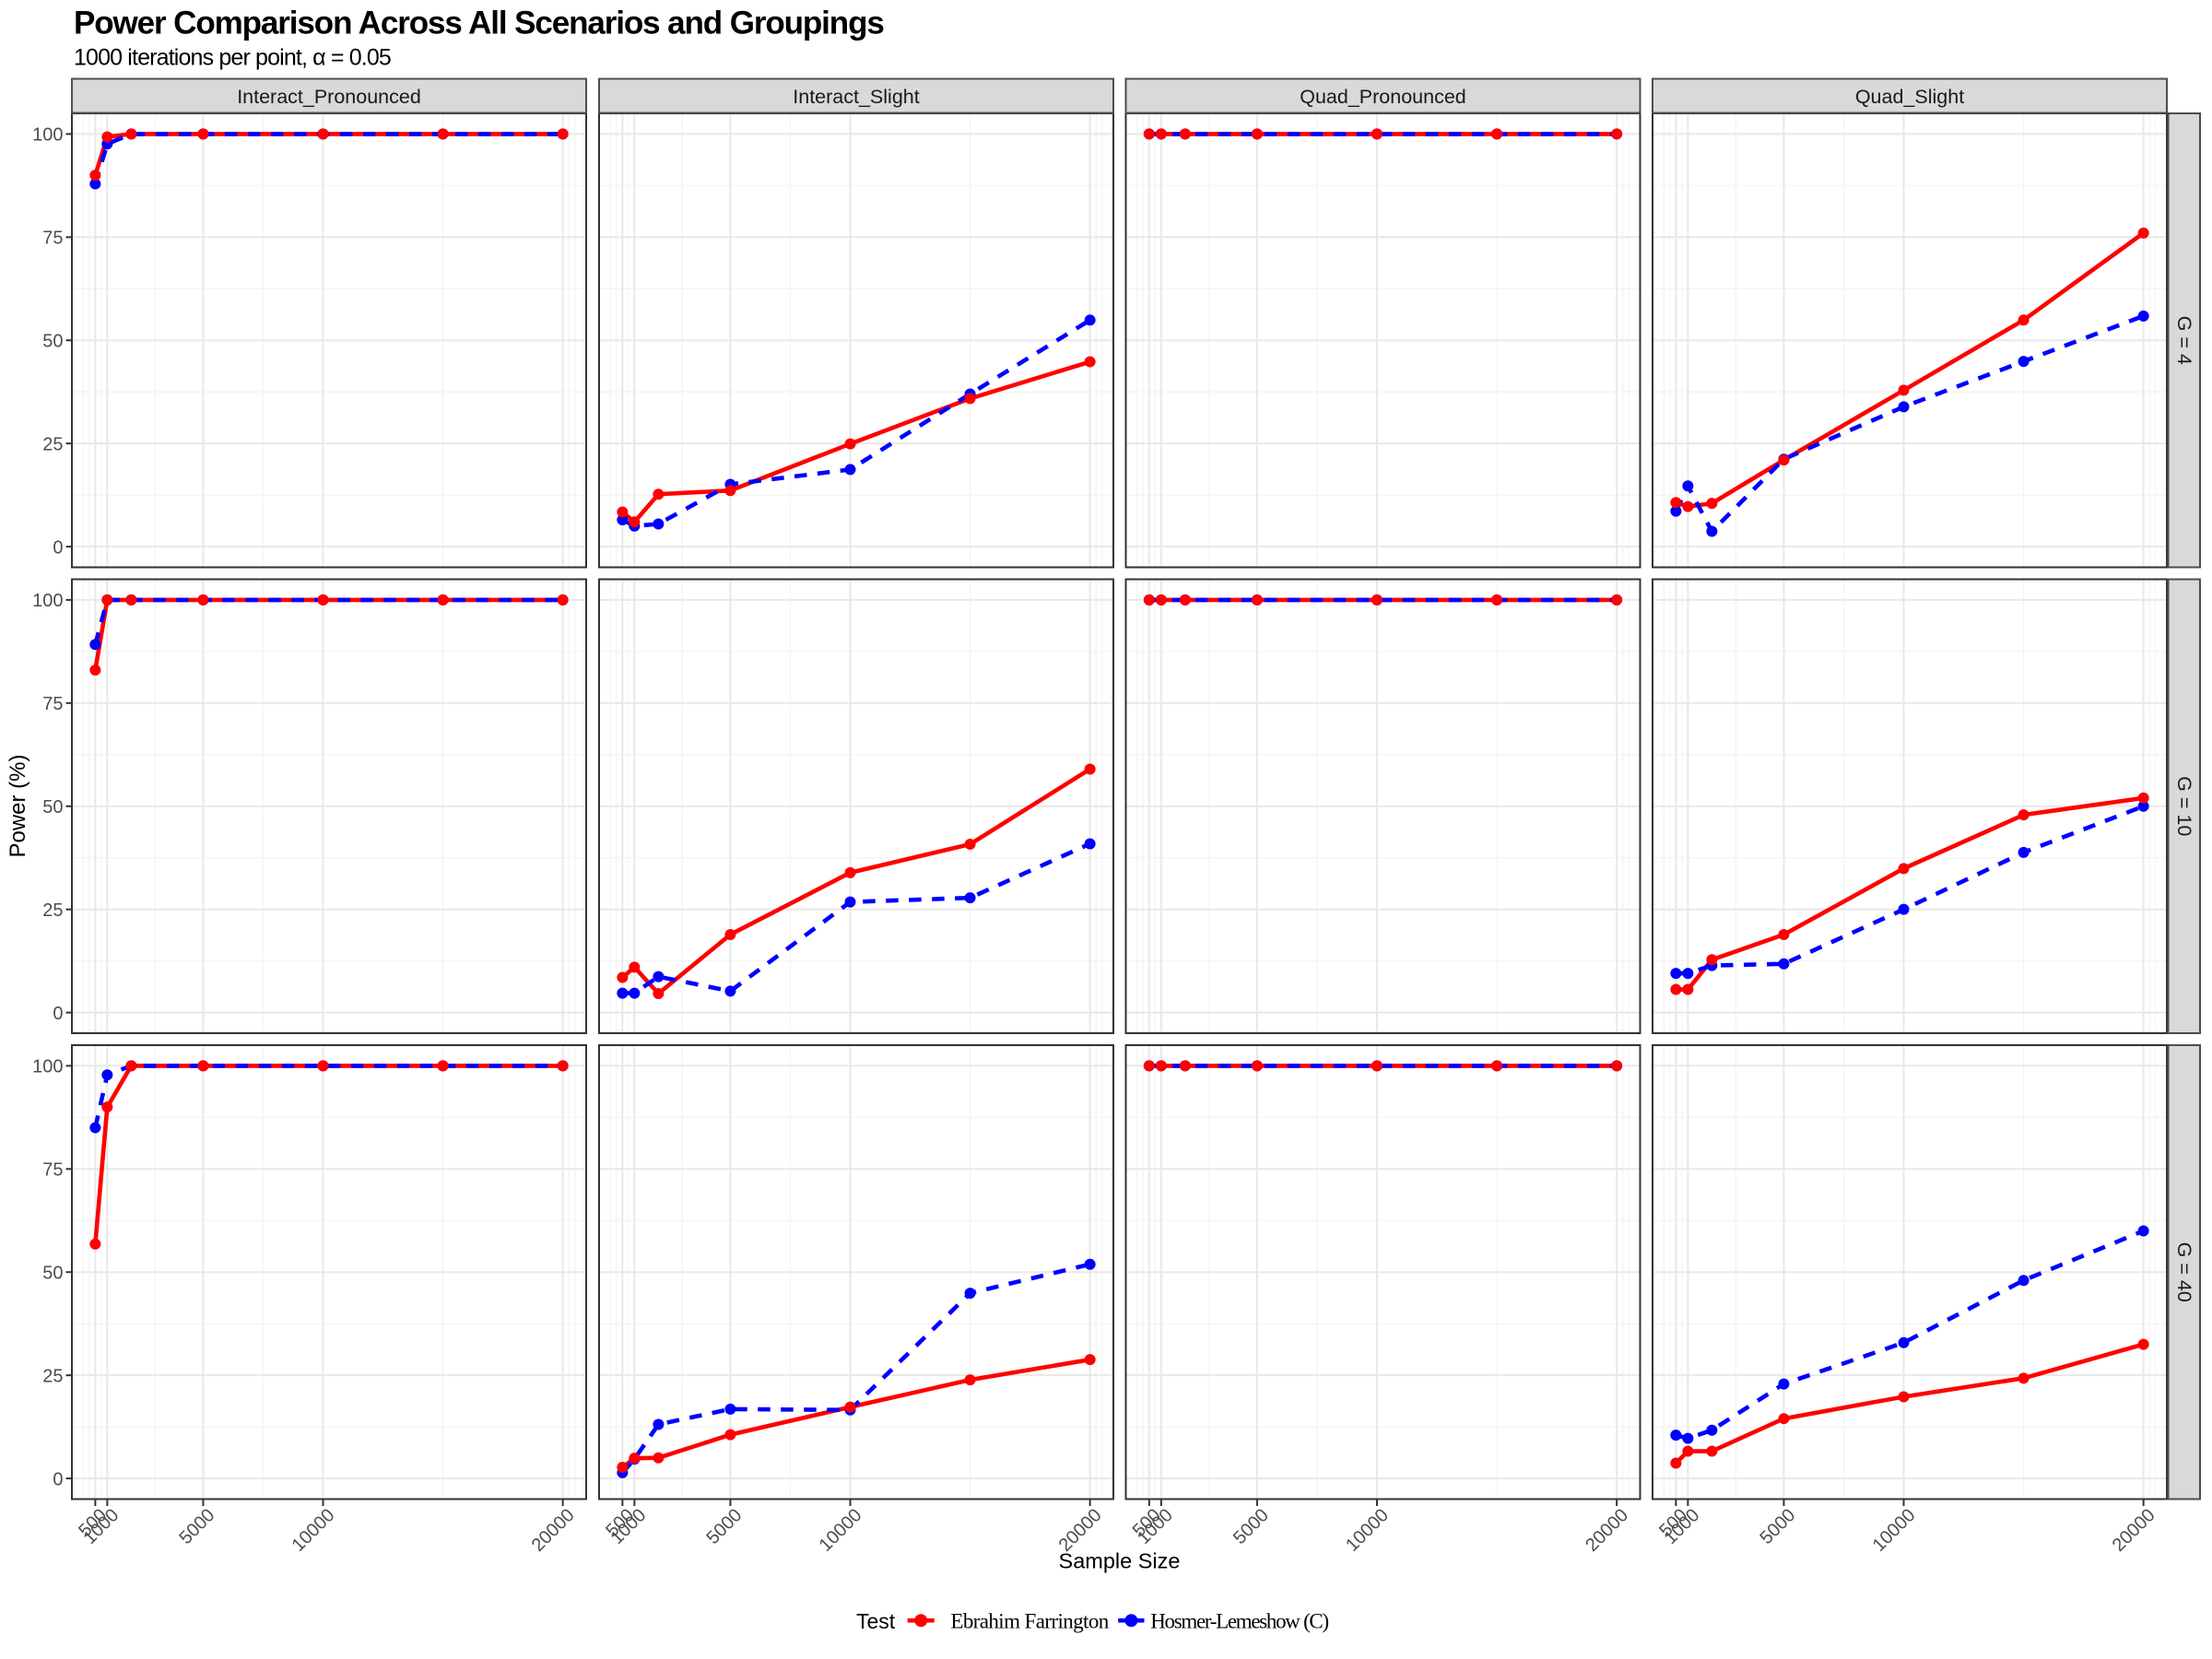 This screenshot has width=2212, height=1659. I want to click on svg-text: Test, so click(876, 1621).